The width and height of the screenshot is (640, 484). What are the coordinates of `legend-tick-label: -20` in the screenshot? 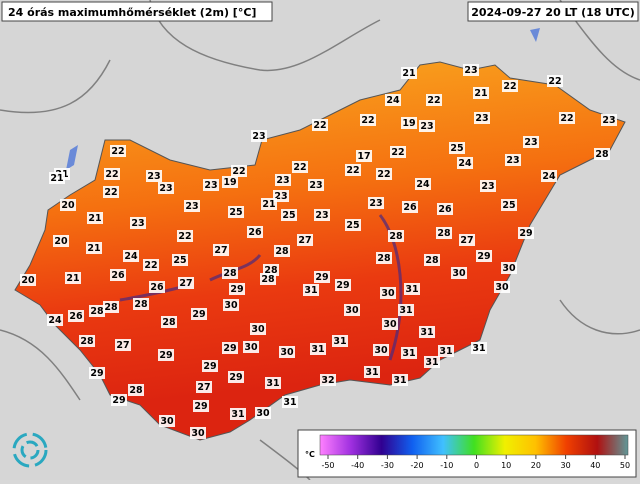 It's located at (417, 465).